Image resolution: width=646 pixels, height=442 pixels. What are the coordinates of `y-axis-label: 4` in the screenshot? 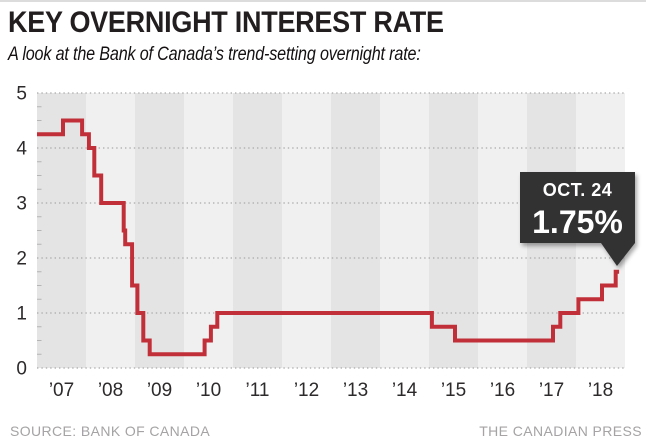 It's located at (21, 149).